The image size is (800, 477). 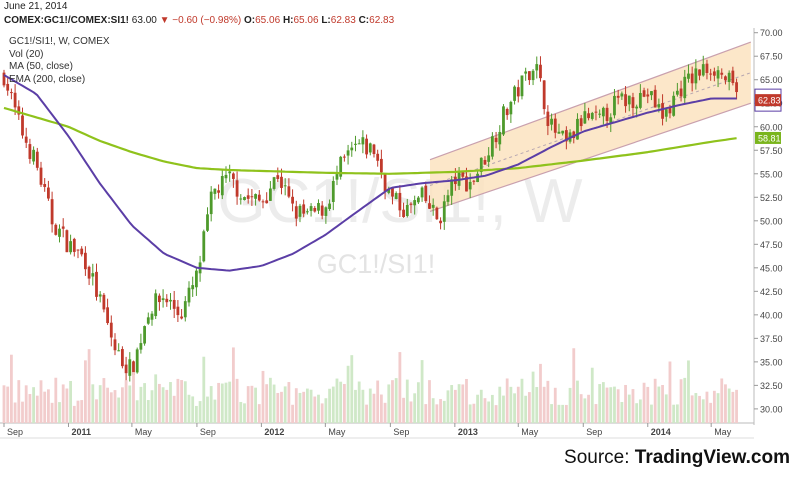 I want to click on ema200-line, so click(x=370, y=140).